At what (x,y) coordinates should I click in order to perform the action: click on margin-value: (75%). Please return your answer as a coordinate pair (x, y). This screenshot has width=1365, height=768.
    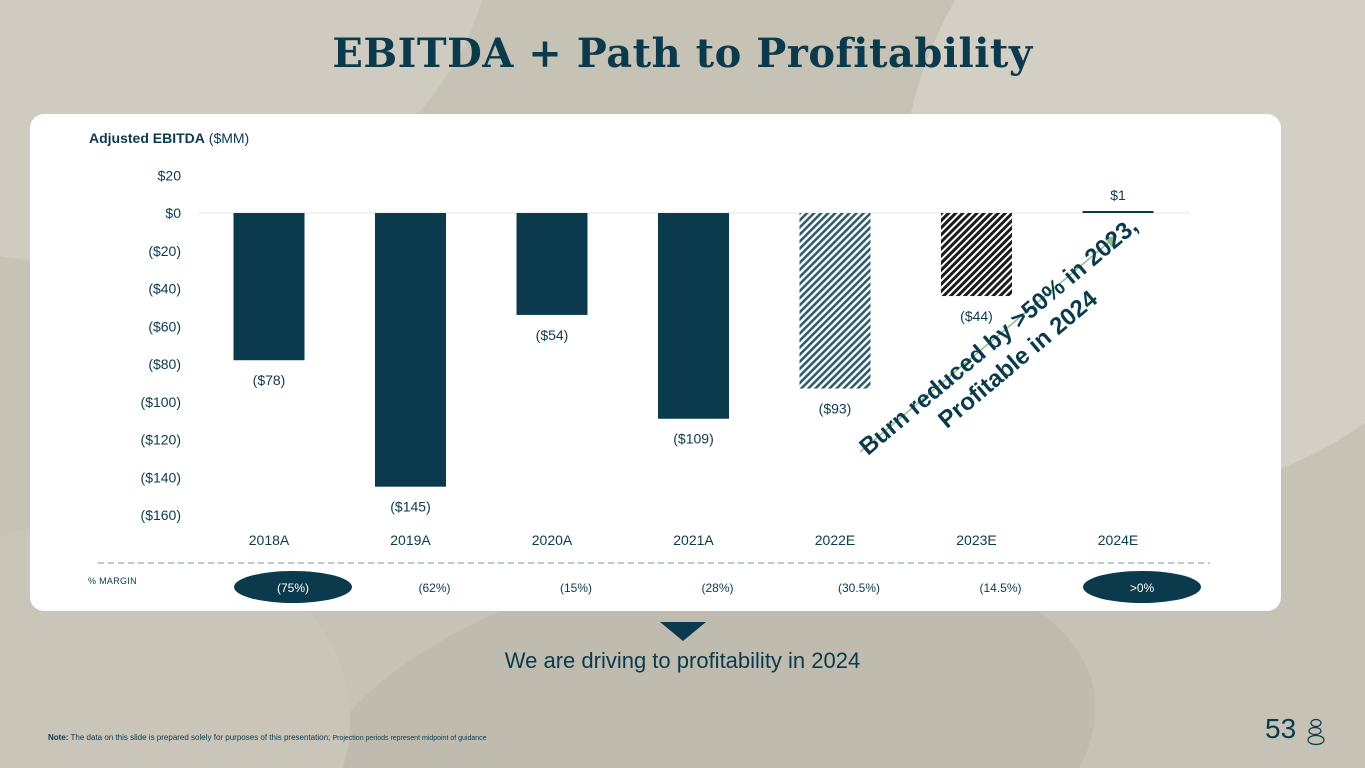
    Looking at the image, I should click on (293, 588).